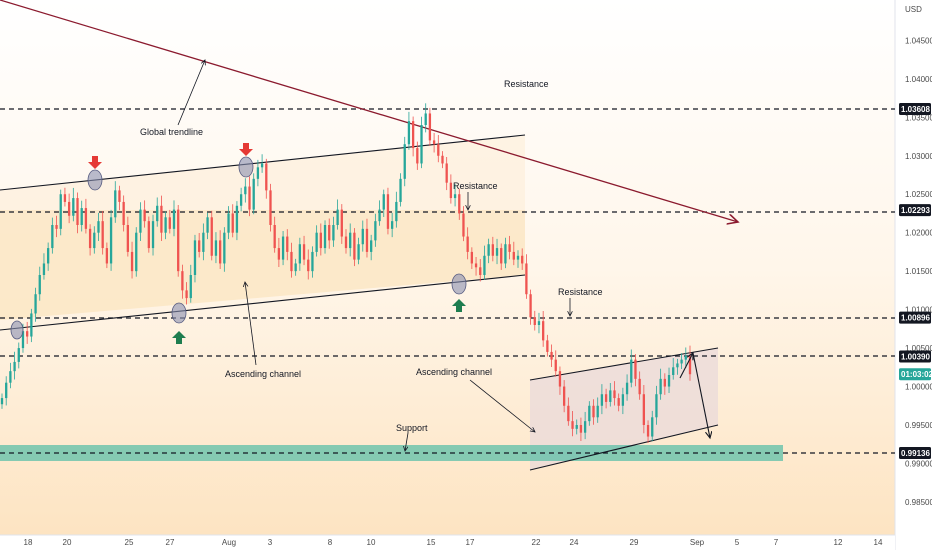  I want to click on time-axis-ticks: 18 20 25 27 Aug 3 8 10 15 17 22 24 29 Sep 5 7 12 14, so click(453, 542).